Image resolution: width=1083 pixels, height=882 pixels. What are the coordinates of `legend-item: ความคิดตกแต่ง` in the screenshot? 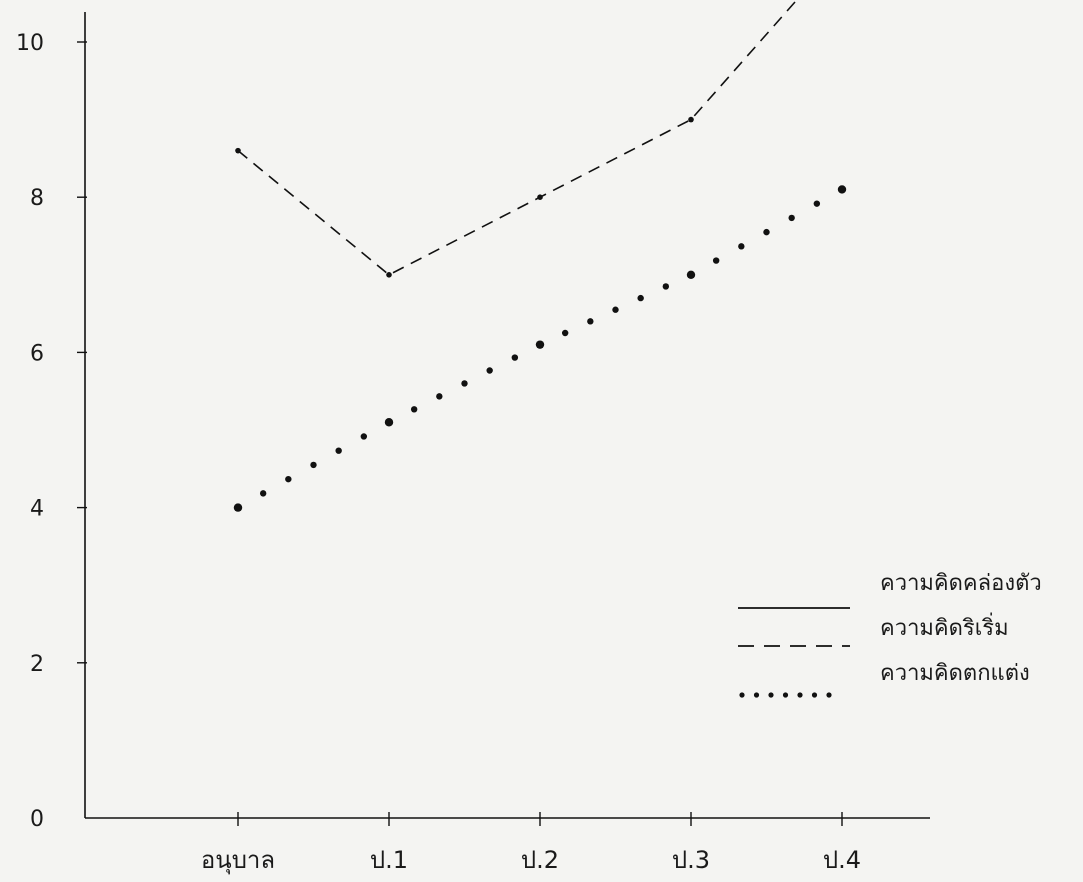 It's located at (884, 679).